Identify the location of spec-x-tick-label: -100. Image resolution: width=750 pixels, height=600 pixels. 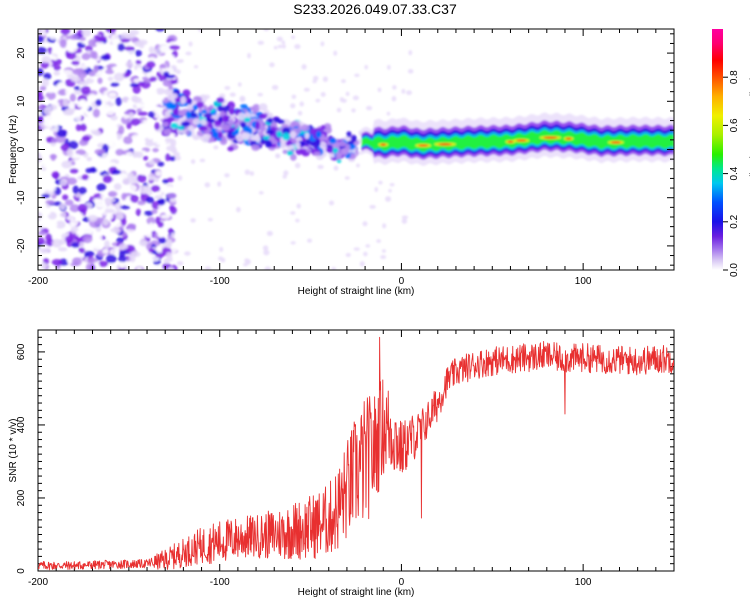
(220, 281).